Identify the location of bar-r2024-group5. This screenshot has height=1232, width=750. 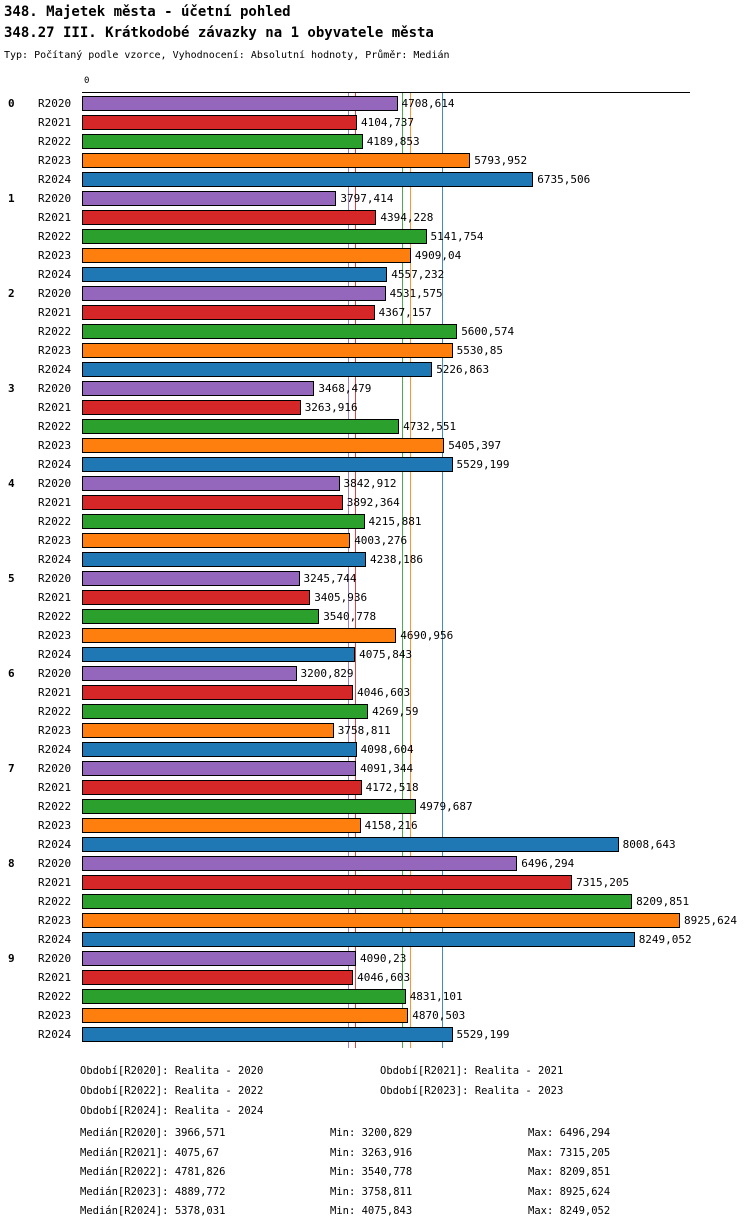
(219, 654).